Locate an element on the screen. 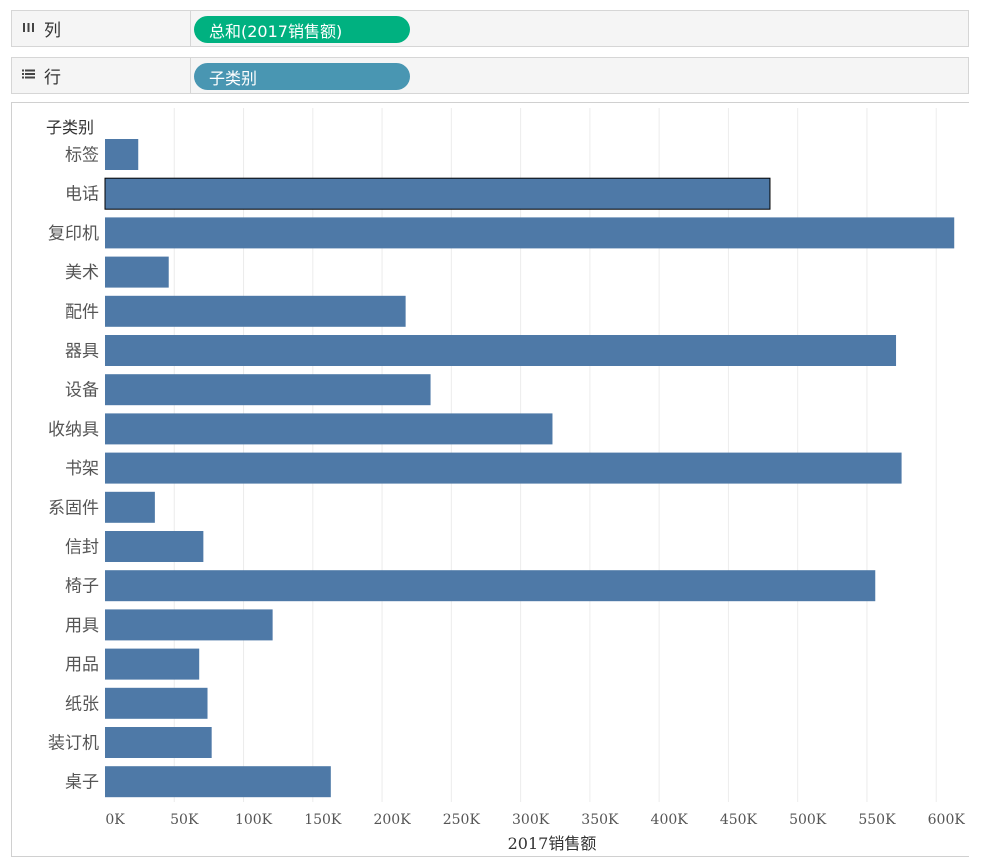 Image resolution: width=986 pixels, height=865 pixels. y-axis-title: 子类别 is located at coordinates (70, 127).